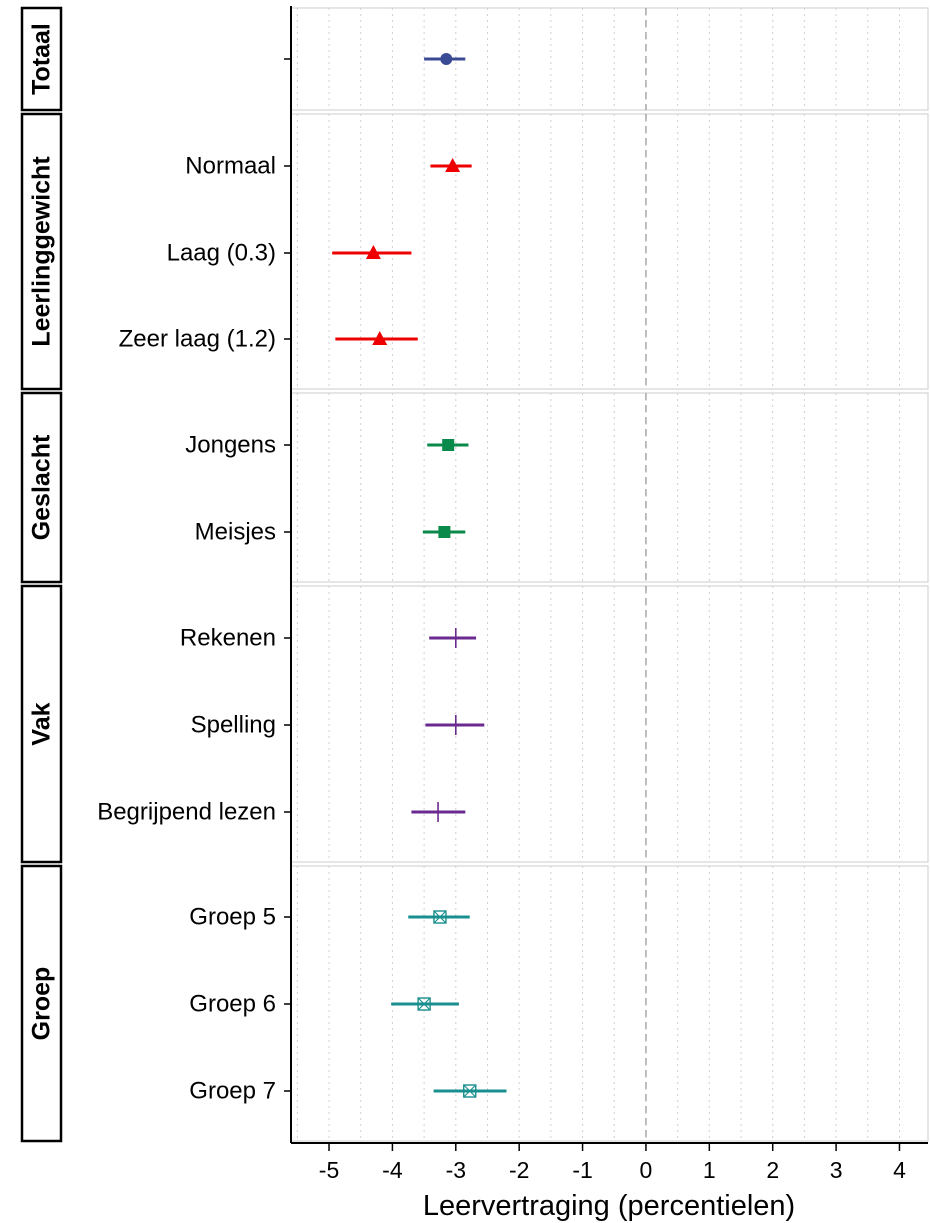 Image resolution: width=930 pixels, height=1223 pixels. Describe the element at coordinates (519, 1170) in the screenshot. I see `x-tick-label: -2` at that location.